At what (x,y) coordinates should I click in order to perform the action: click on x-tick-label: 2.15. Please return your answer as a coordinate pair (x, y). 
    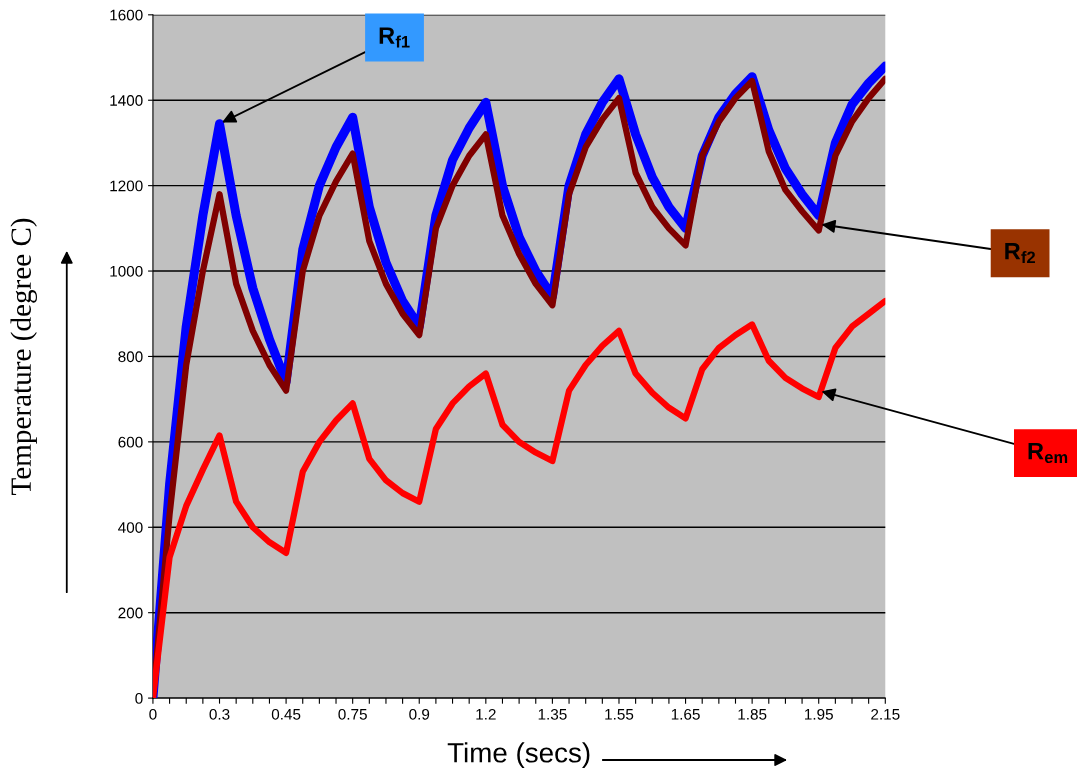
    Looking at the image, I should click on (885, 714).